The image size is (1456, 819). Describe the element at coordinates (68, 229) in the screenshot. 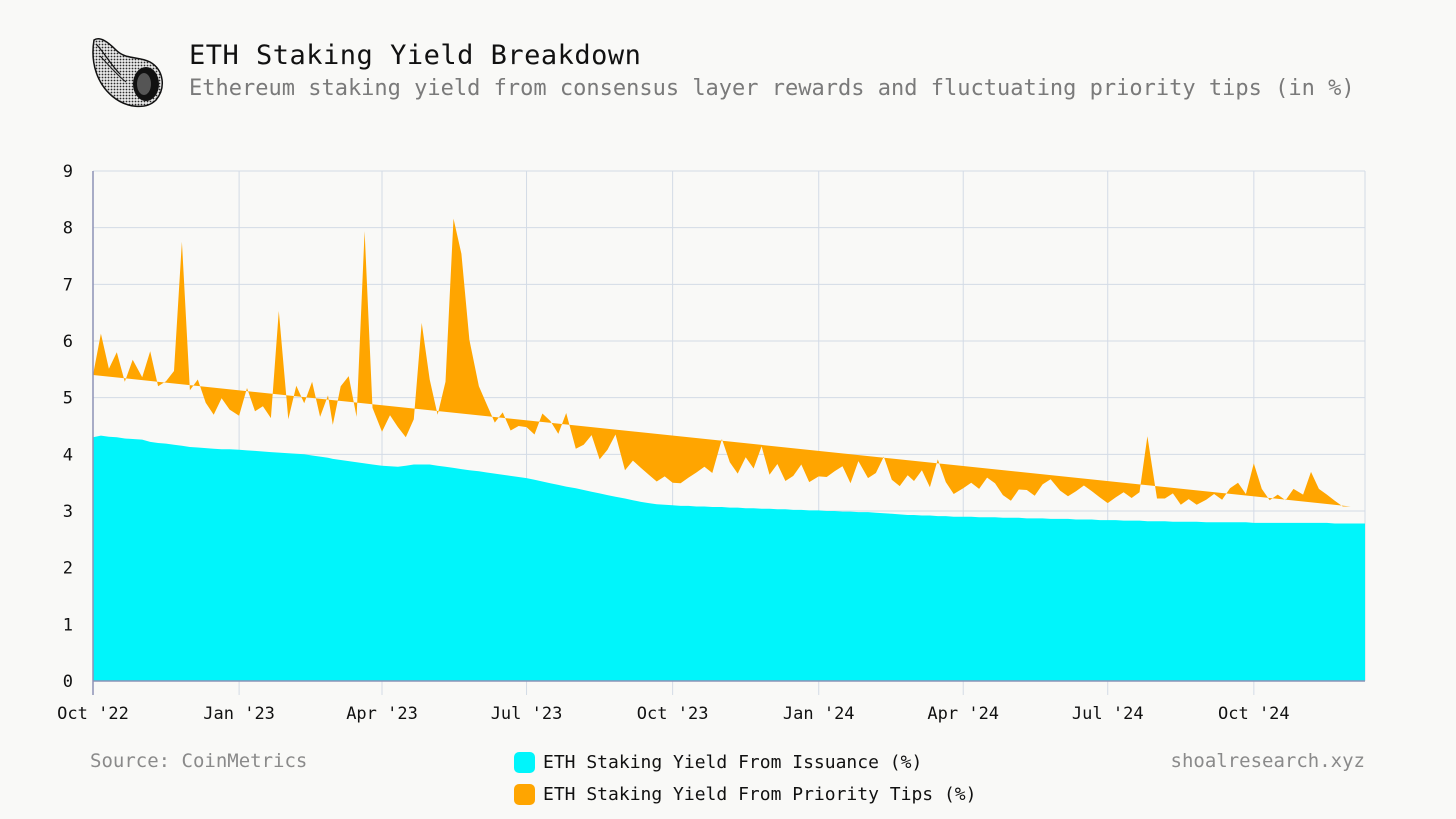

I see `y-tick-label: 8` at that location.